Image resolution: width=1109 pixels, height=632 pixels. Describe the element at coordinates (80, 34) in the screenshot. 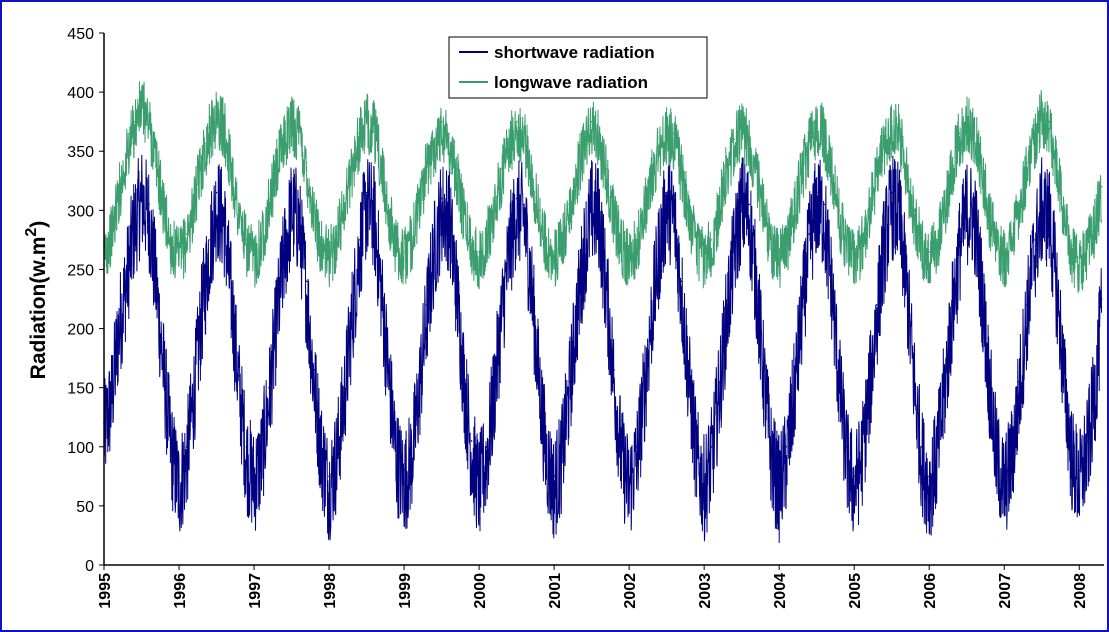

I see `y-tick-label: 450` at that location.